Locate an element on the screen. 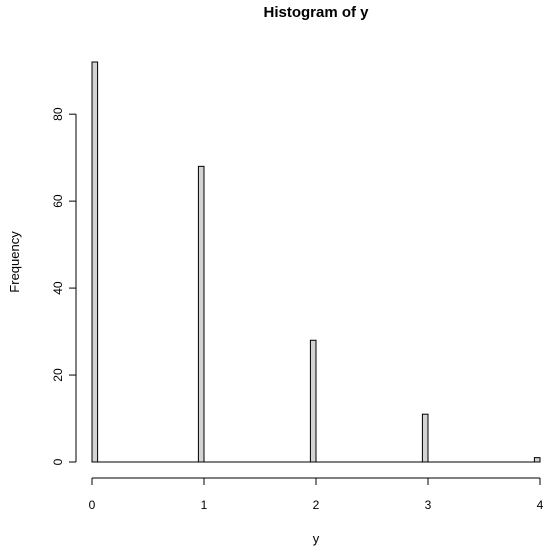 The width and height of the screenshot is (550, 552). x-axis-label: y is located at coordinates (316, 538).